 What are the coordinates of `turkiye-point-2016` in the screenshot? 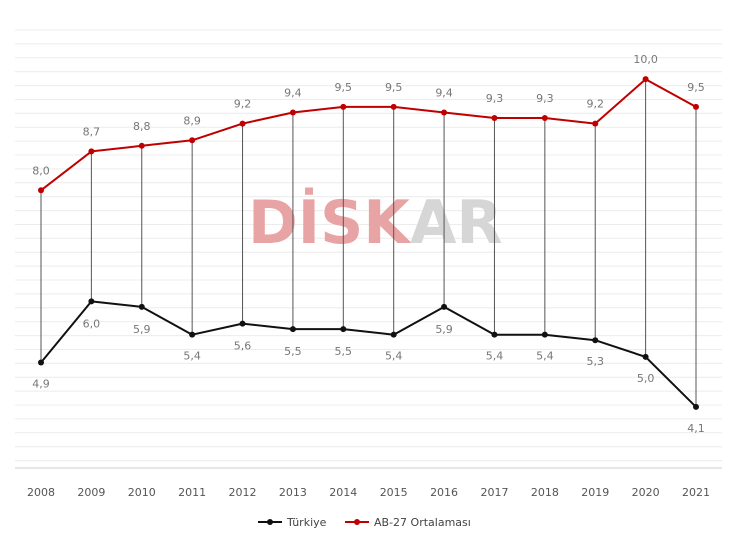 It's located at (444, 306).